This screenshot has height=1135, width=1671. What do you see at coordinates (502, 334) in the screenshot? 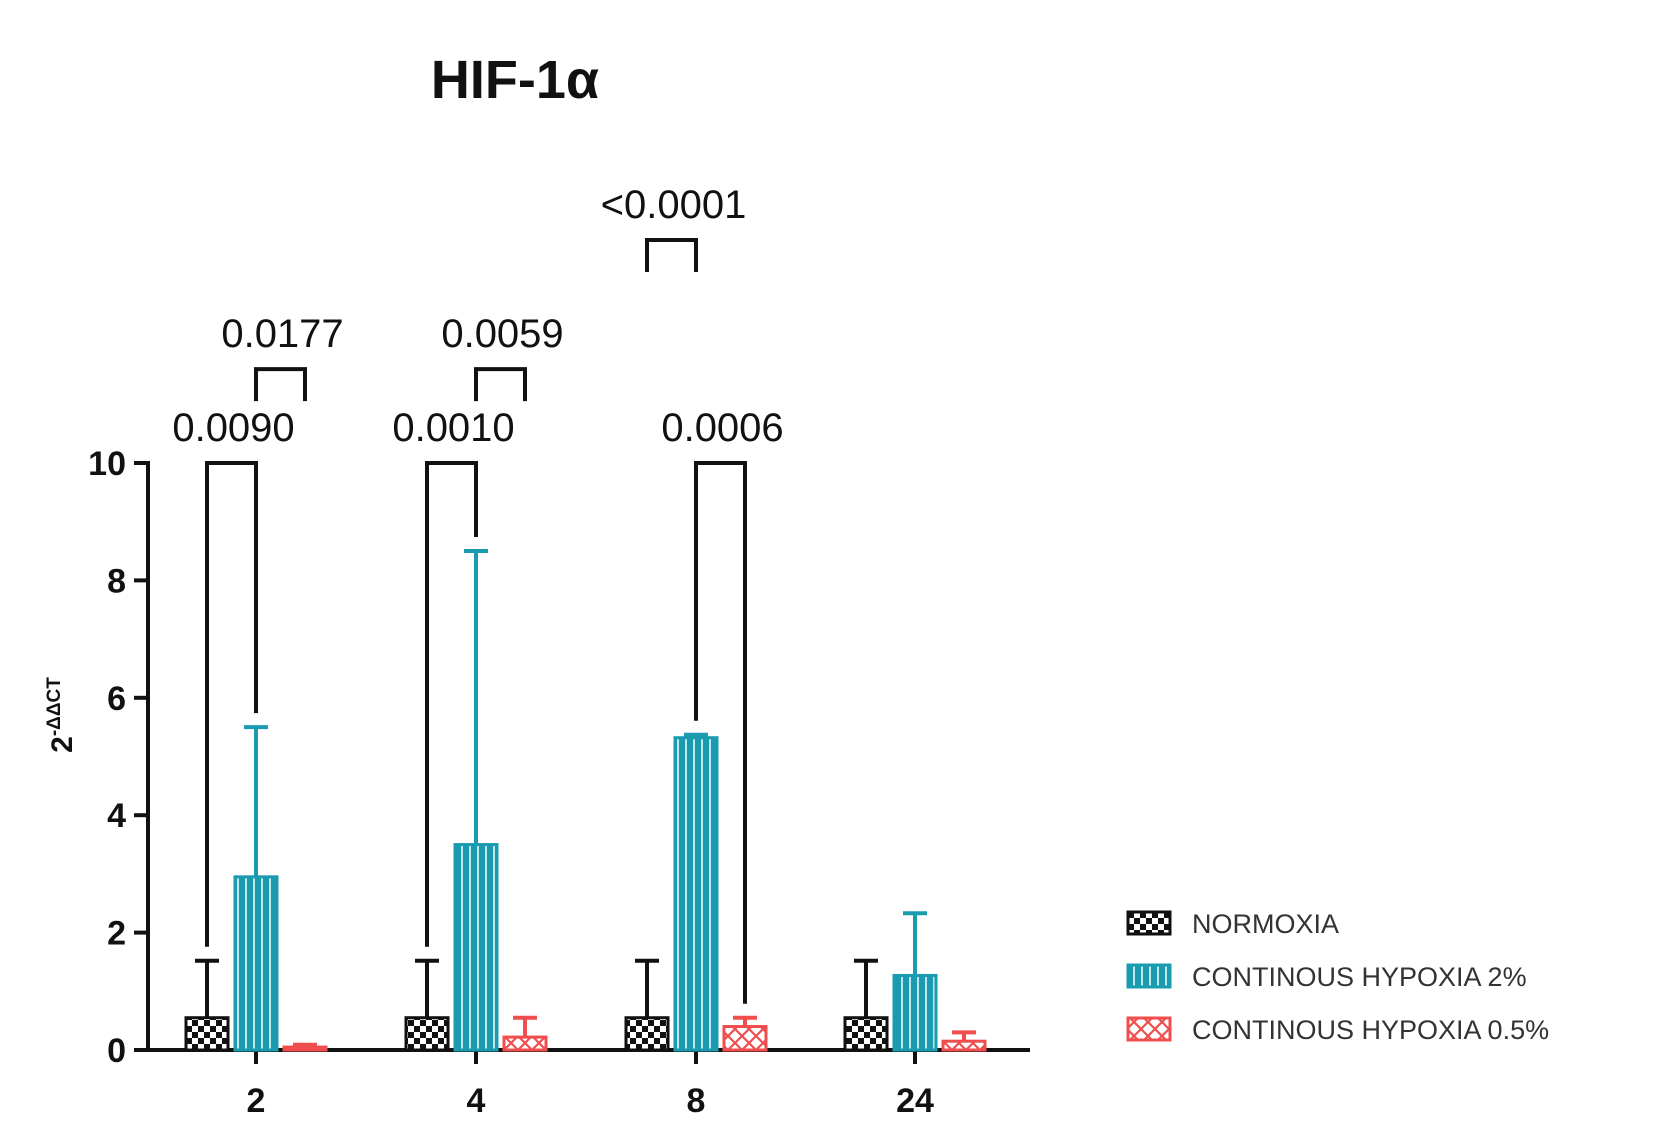
I see `p-value-label: 0.0059` at bounding box center [502, 334].